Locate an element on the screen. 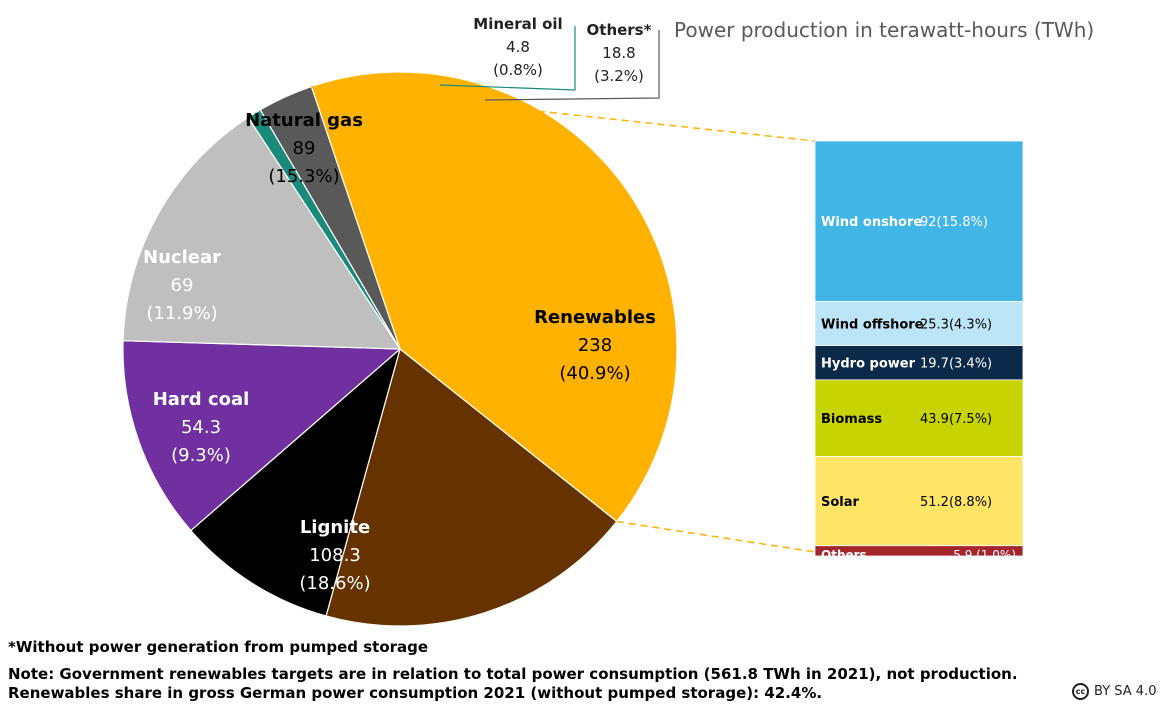 The height and width of the screenshot is (706, 1173). license-text: BY SA 4.0 is located at coordinates (1125, 691).